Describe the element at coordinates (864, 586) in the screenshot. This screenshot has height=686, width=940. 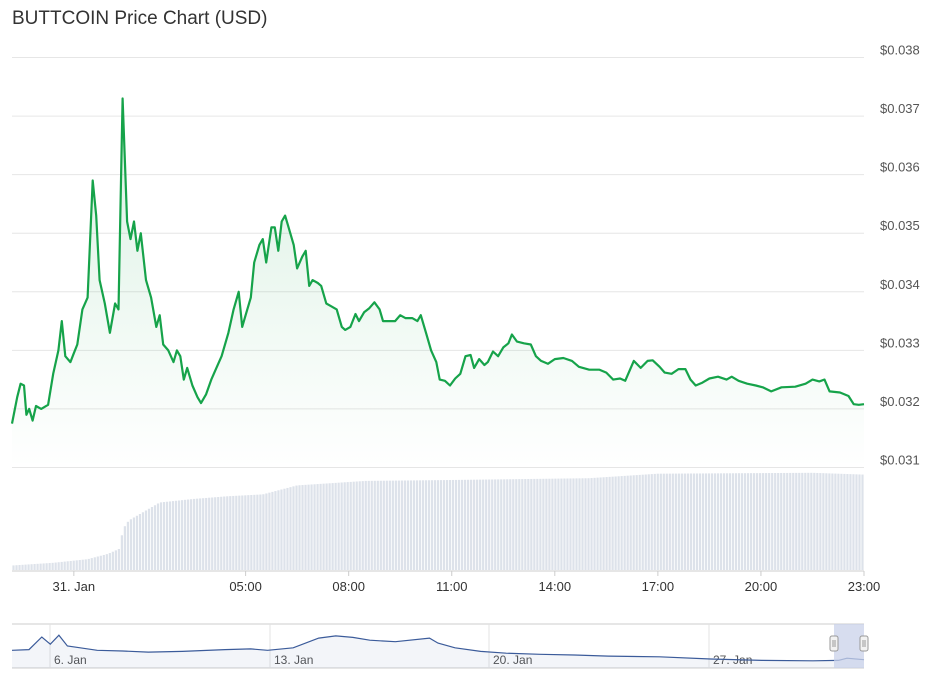
I see `x-tick-label: 23:00` at that location.